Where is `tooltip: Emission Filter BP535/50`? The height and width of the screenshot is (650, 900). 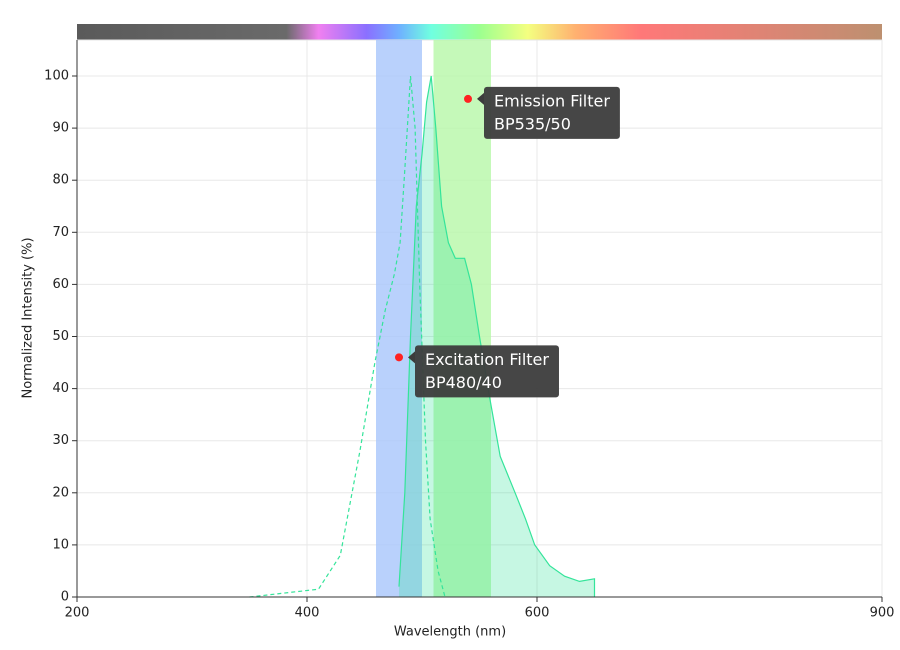
tooltip: Emission Filter BP535/50 is located at coordinates (548, 112).